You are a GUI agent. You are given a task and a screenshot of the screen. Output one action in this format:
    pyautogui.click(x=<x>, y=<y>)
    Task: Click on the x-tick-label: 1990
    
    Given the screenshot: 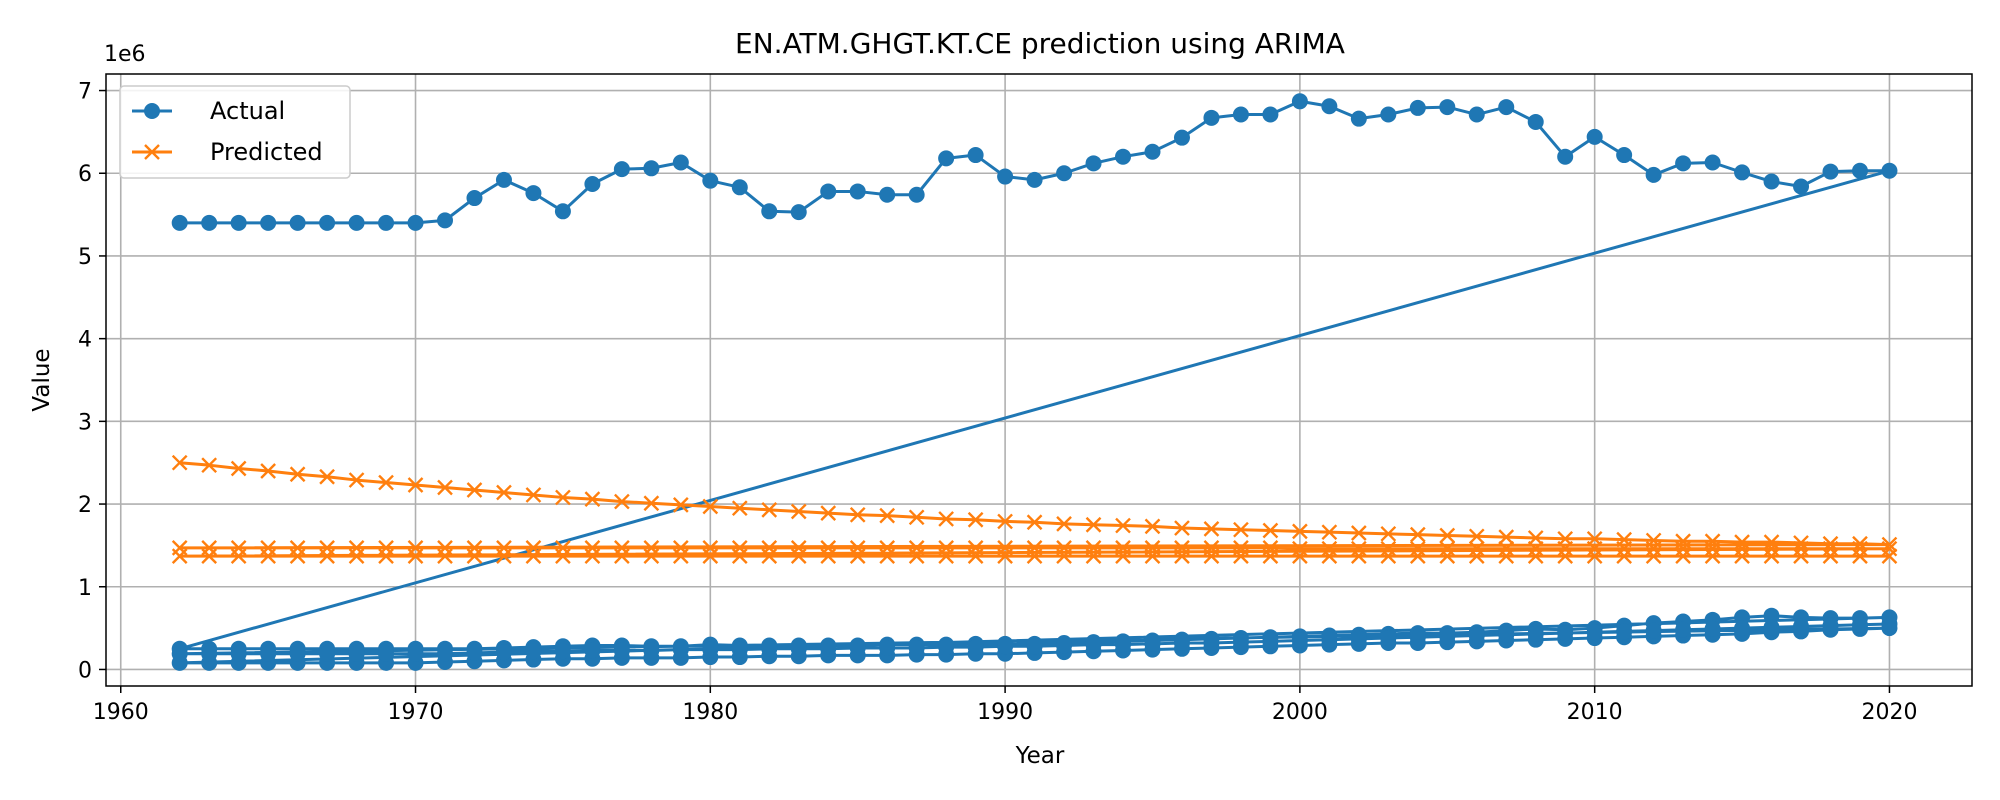 What is the action you would take?
    pyautogui.click(x=1005, y=712)
    